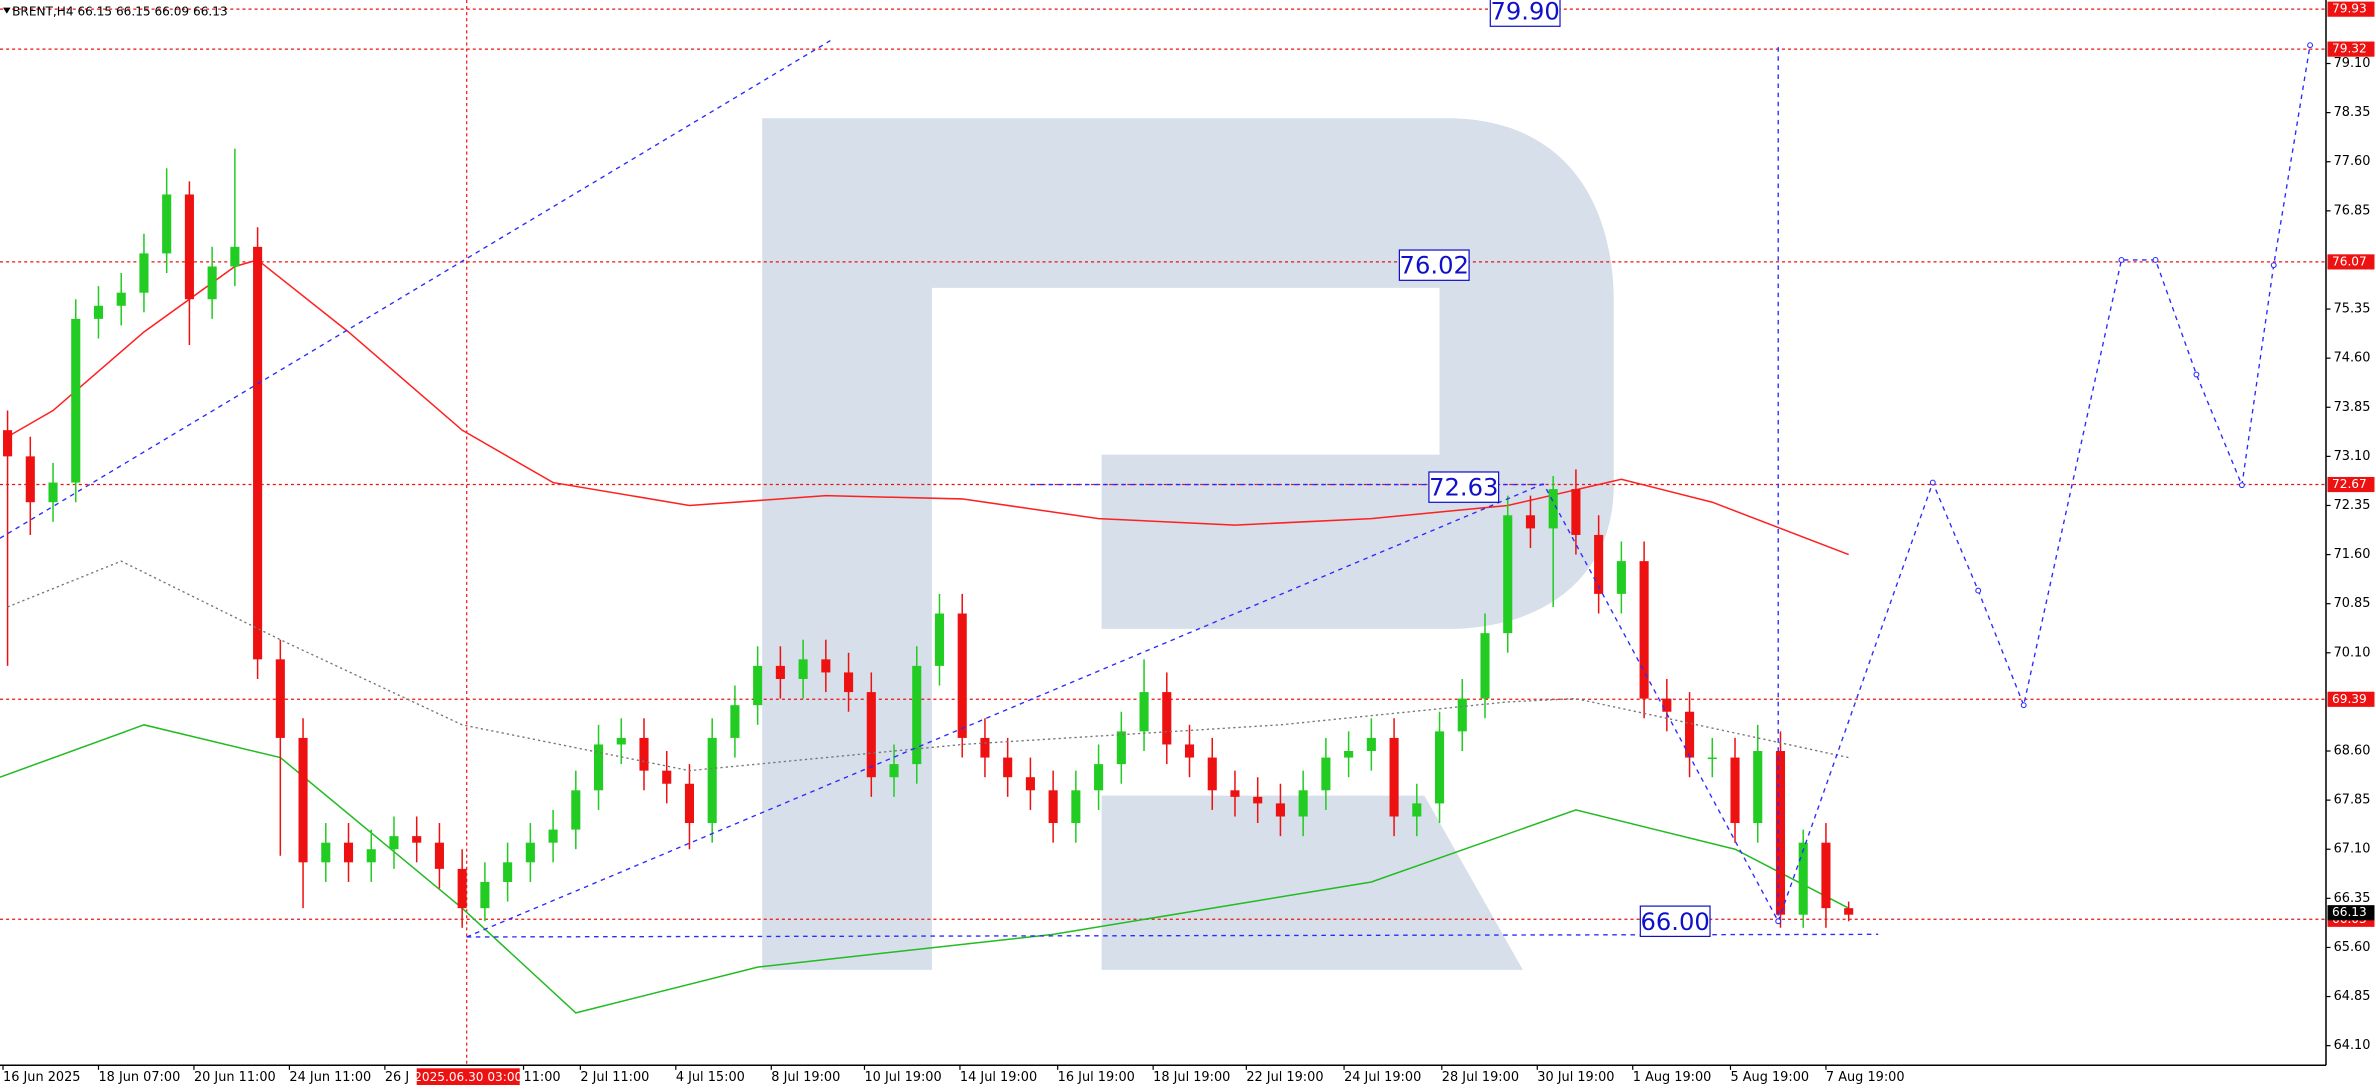 The image size is (2376, 1090). Describe the element at coordinates (397, 1077) in the screenshot. I see `x-tick-label: 26 J` at that location.